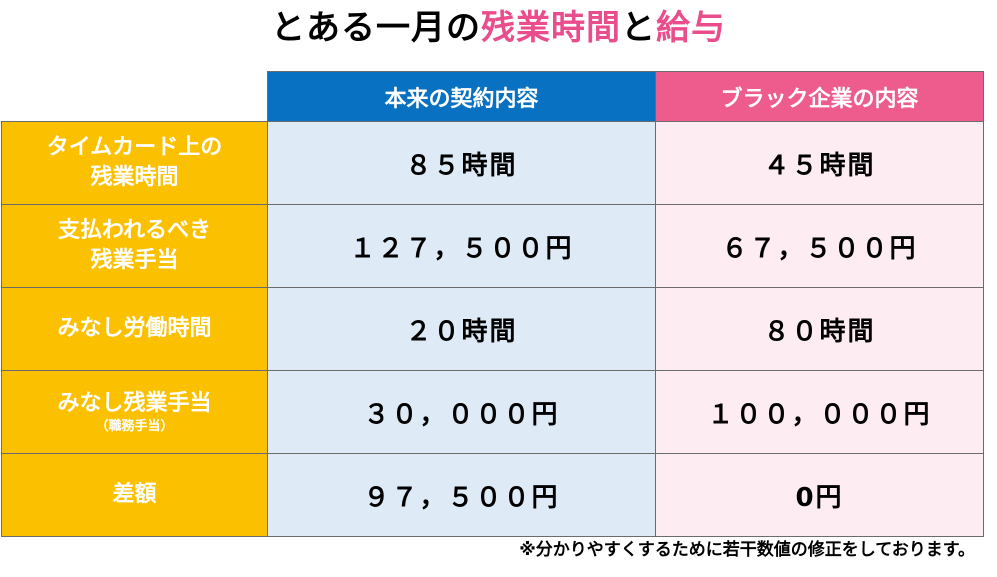  What do you see at coordinates (376, 28) in the screenshot?
I see `title-text-1: とある一月の` at bounding box center [376, 28].